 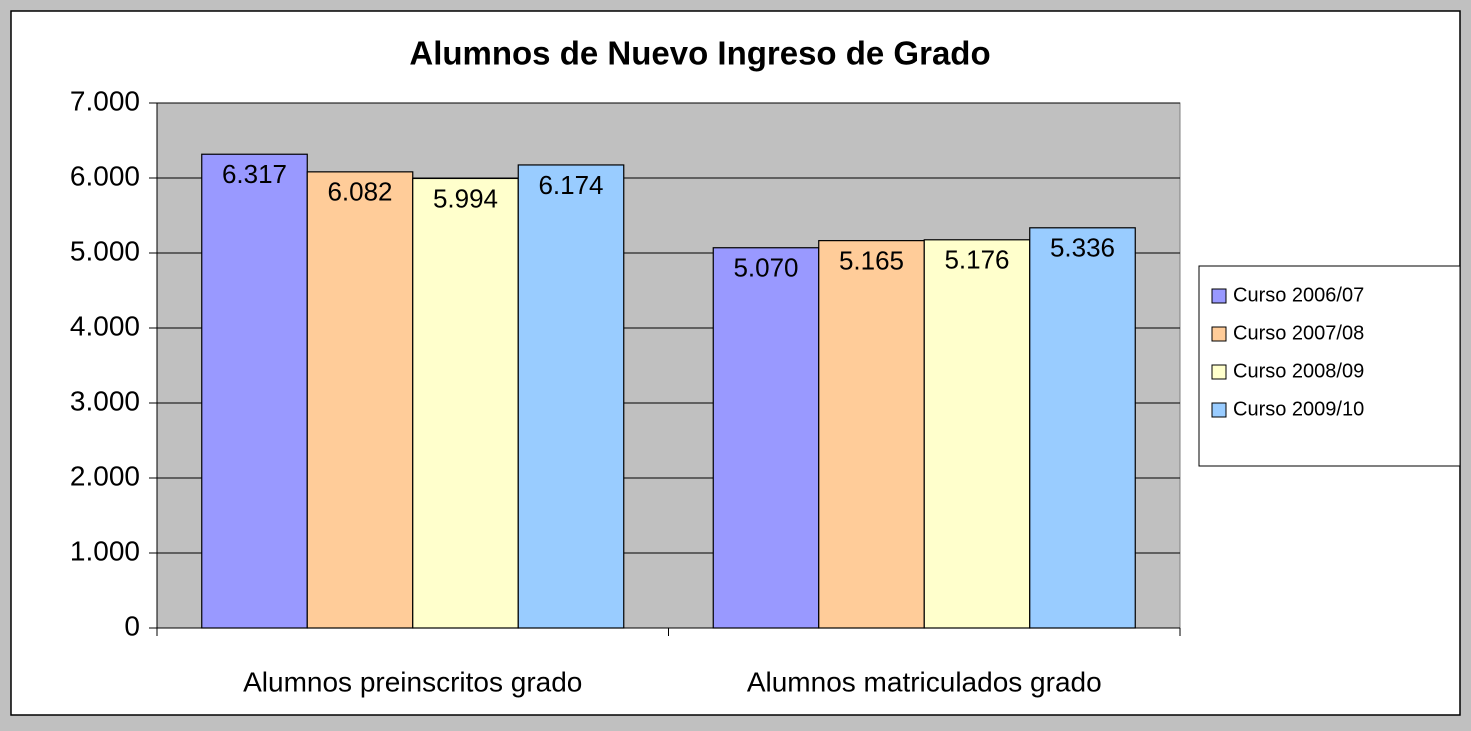 I want to click on legend-box, so click(x=1329, y=366).